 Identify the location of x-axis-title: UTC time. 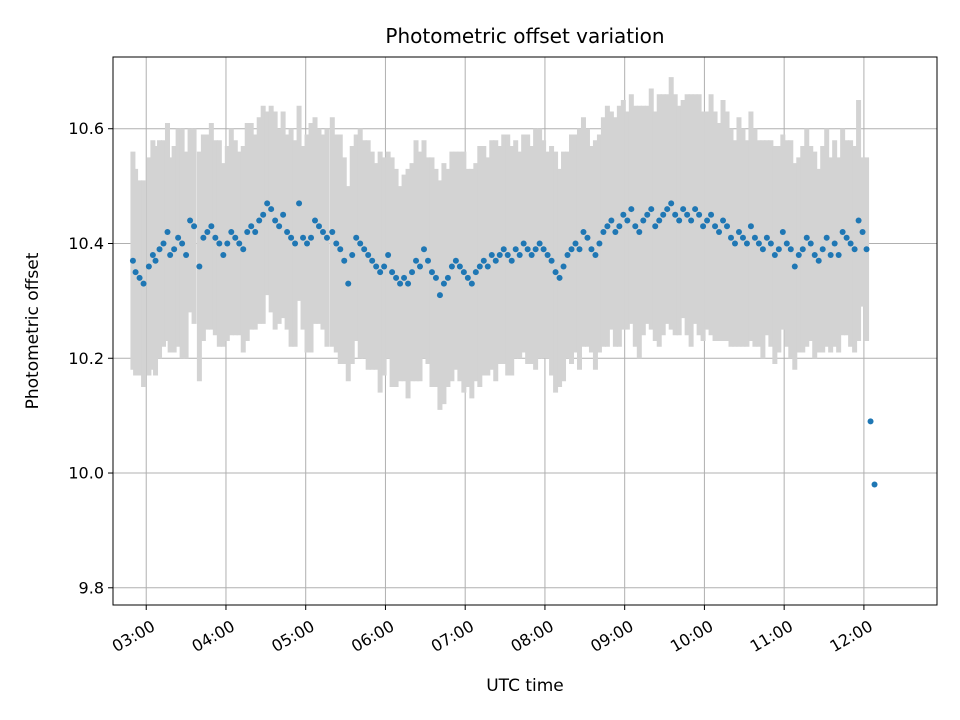
(525, 686).